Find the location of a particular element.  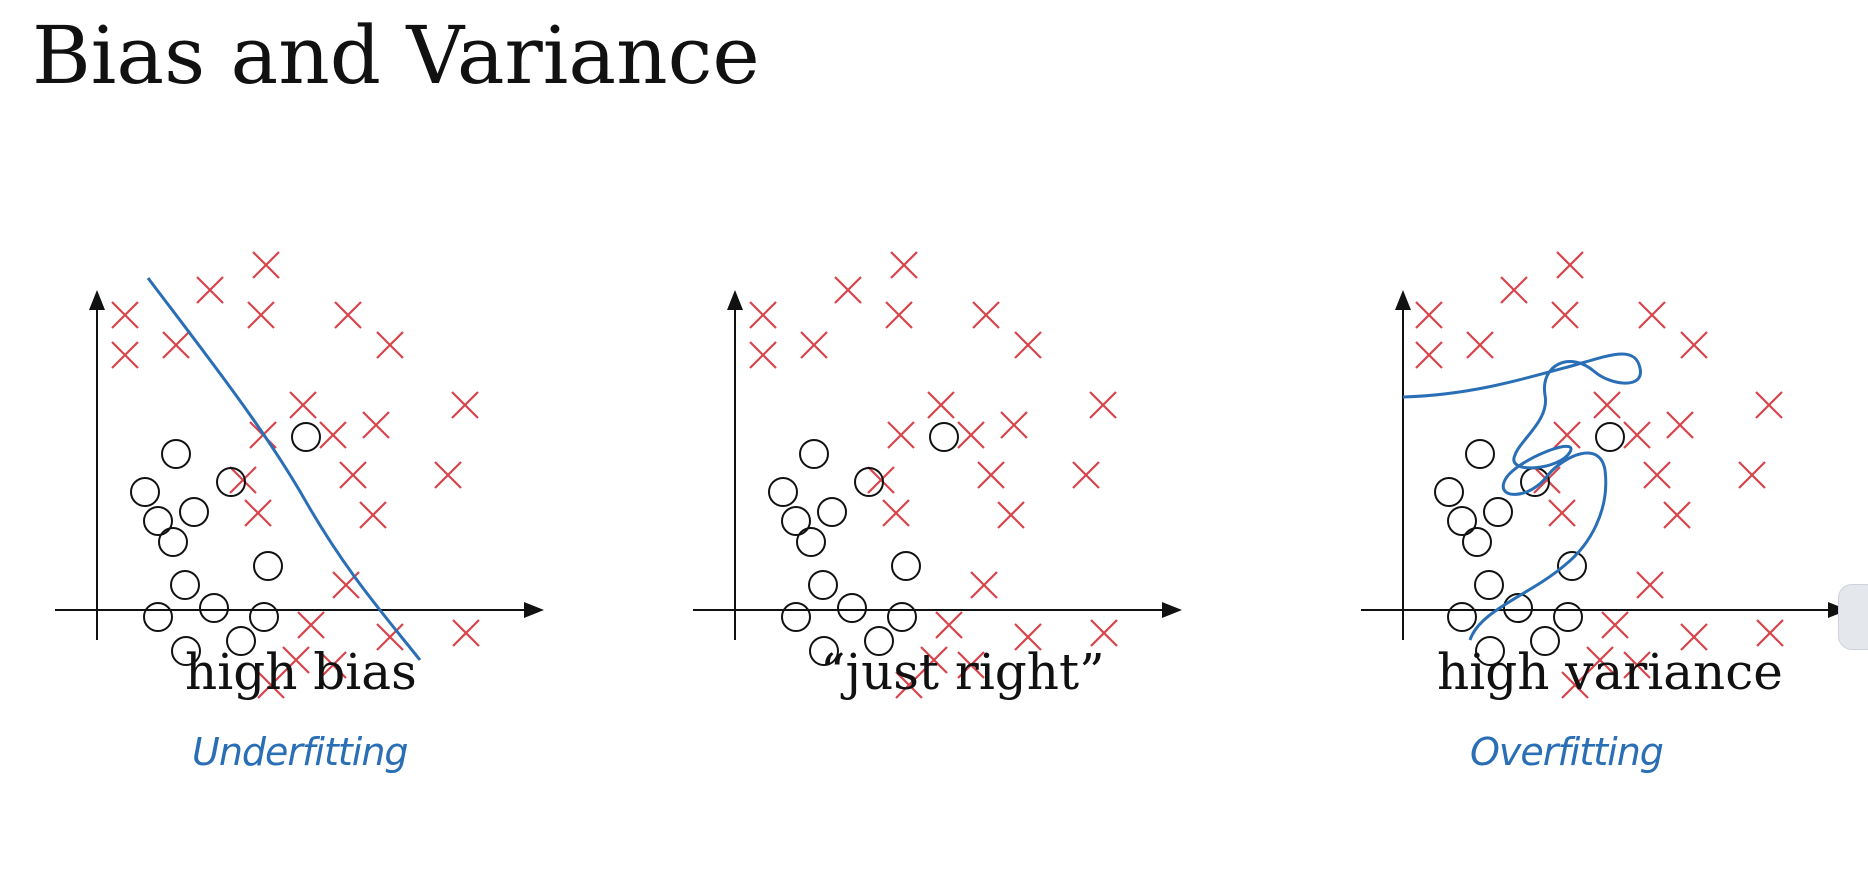

x-axis-arrow-icon is located at coordinates (534, 610).